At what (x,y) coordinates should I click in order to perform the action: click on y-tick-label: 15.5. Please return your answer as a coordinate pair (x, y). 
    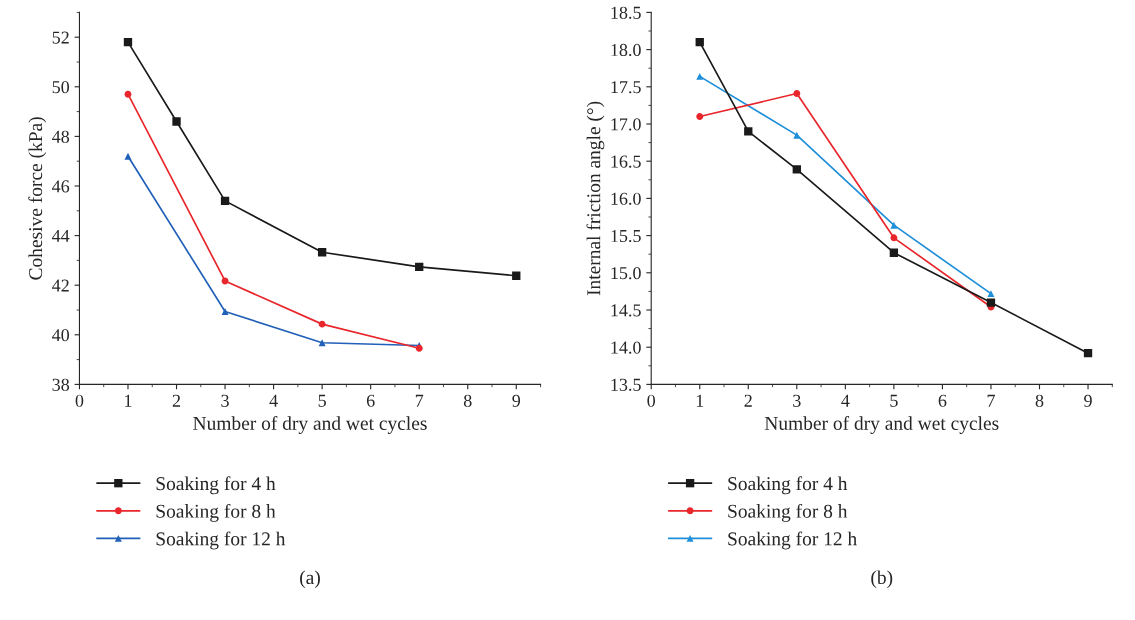
    Looking at the image, I should click on (626, 236).